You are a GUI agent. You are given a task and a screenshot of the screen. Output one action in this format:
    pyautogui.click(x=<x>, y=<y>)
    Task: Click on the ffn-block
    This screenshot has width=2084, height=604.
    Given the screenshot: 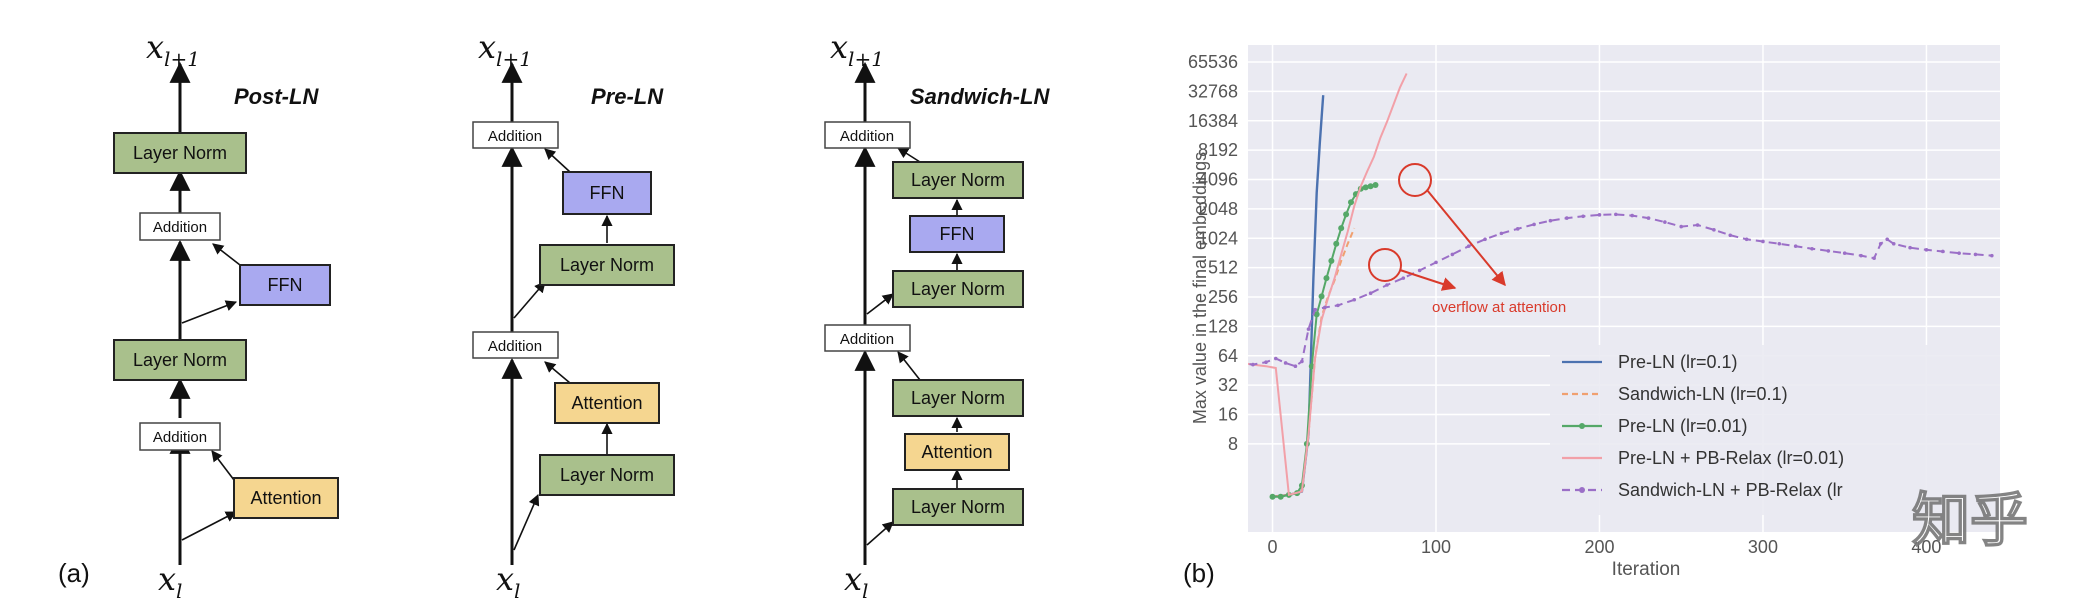 What is the action you would take?
    pyautogui.click(x=957, y=234)
    